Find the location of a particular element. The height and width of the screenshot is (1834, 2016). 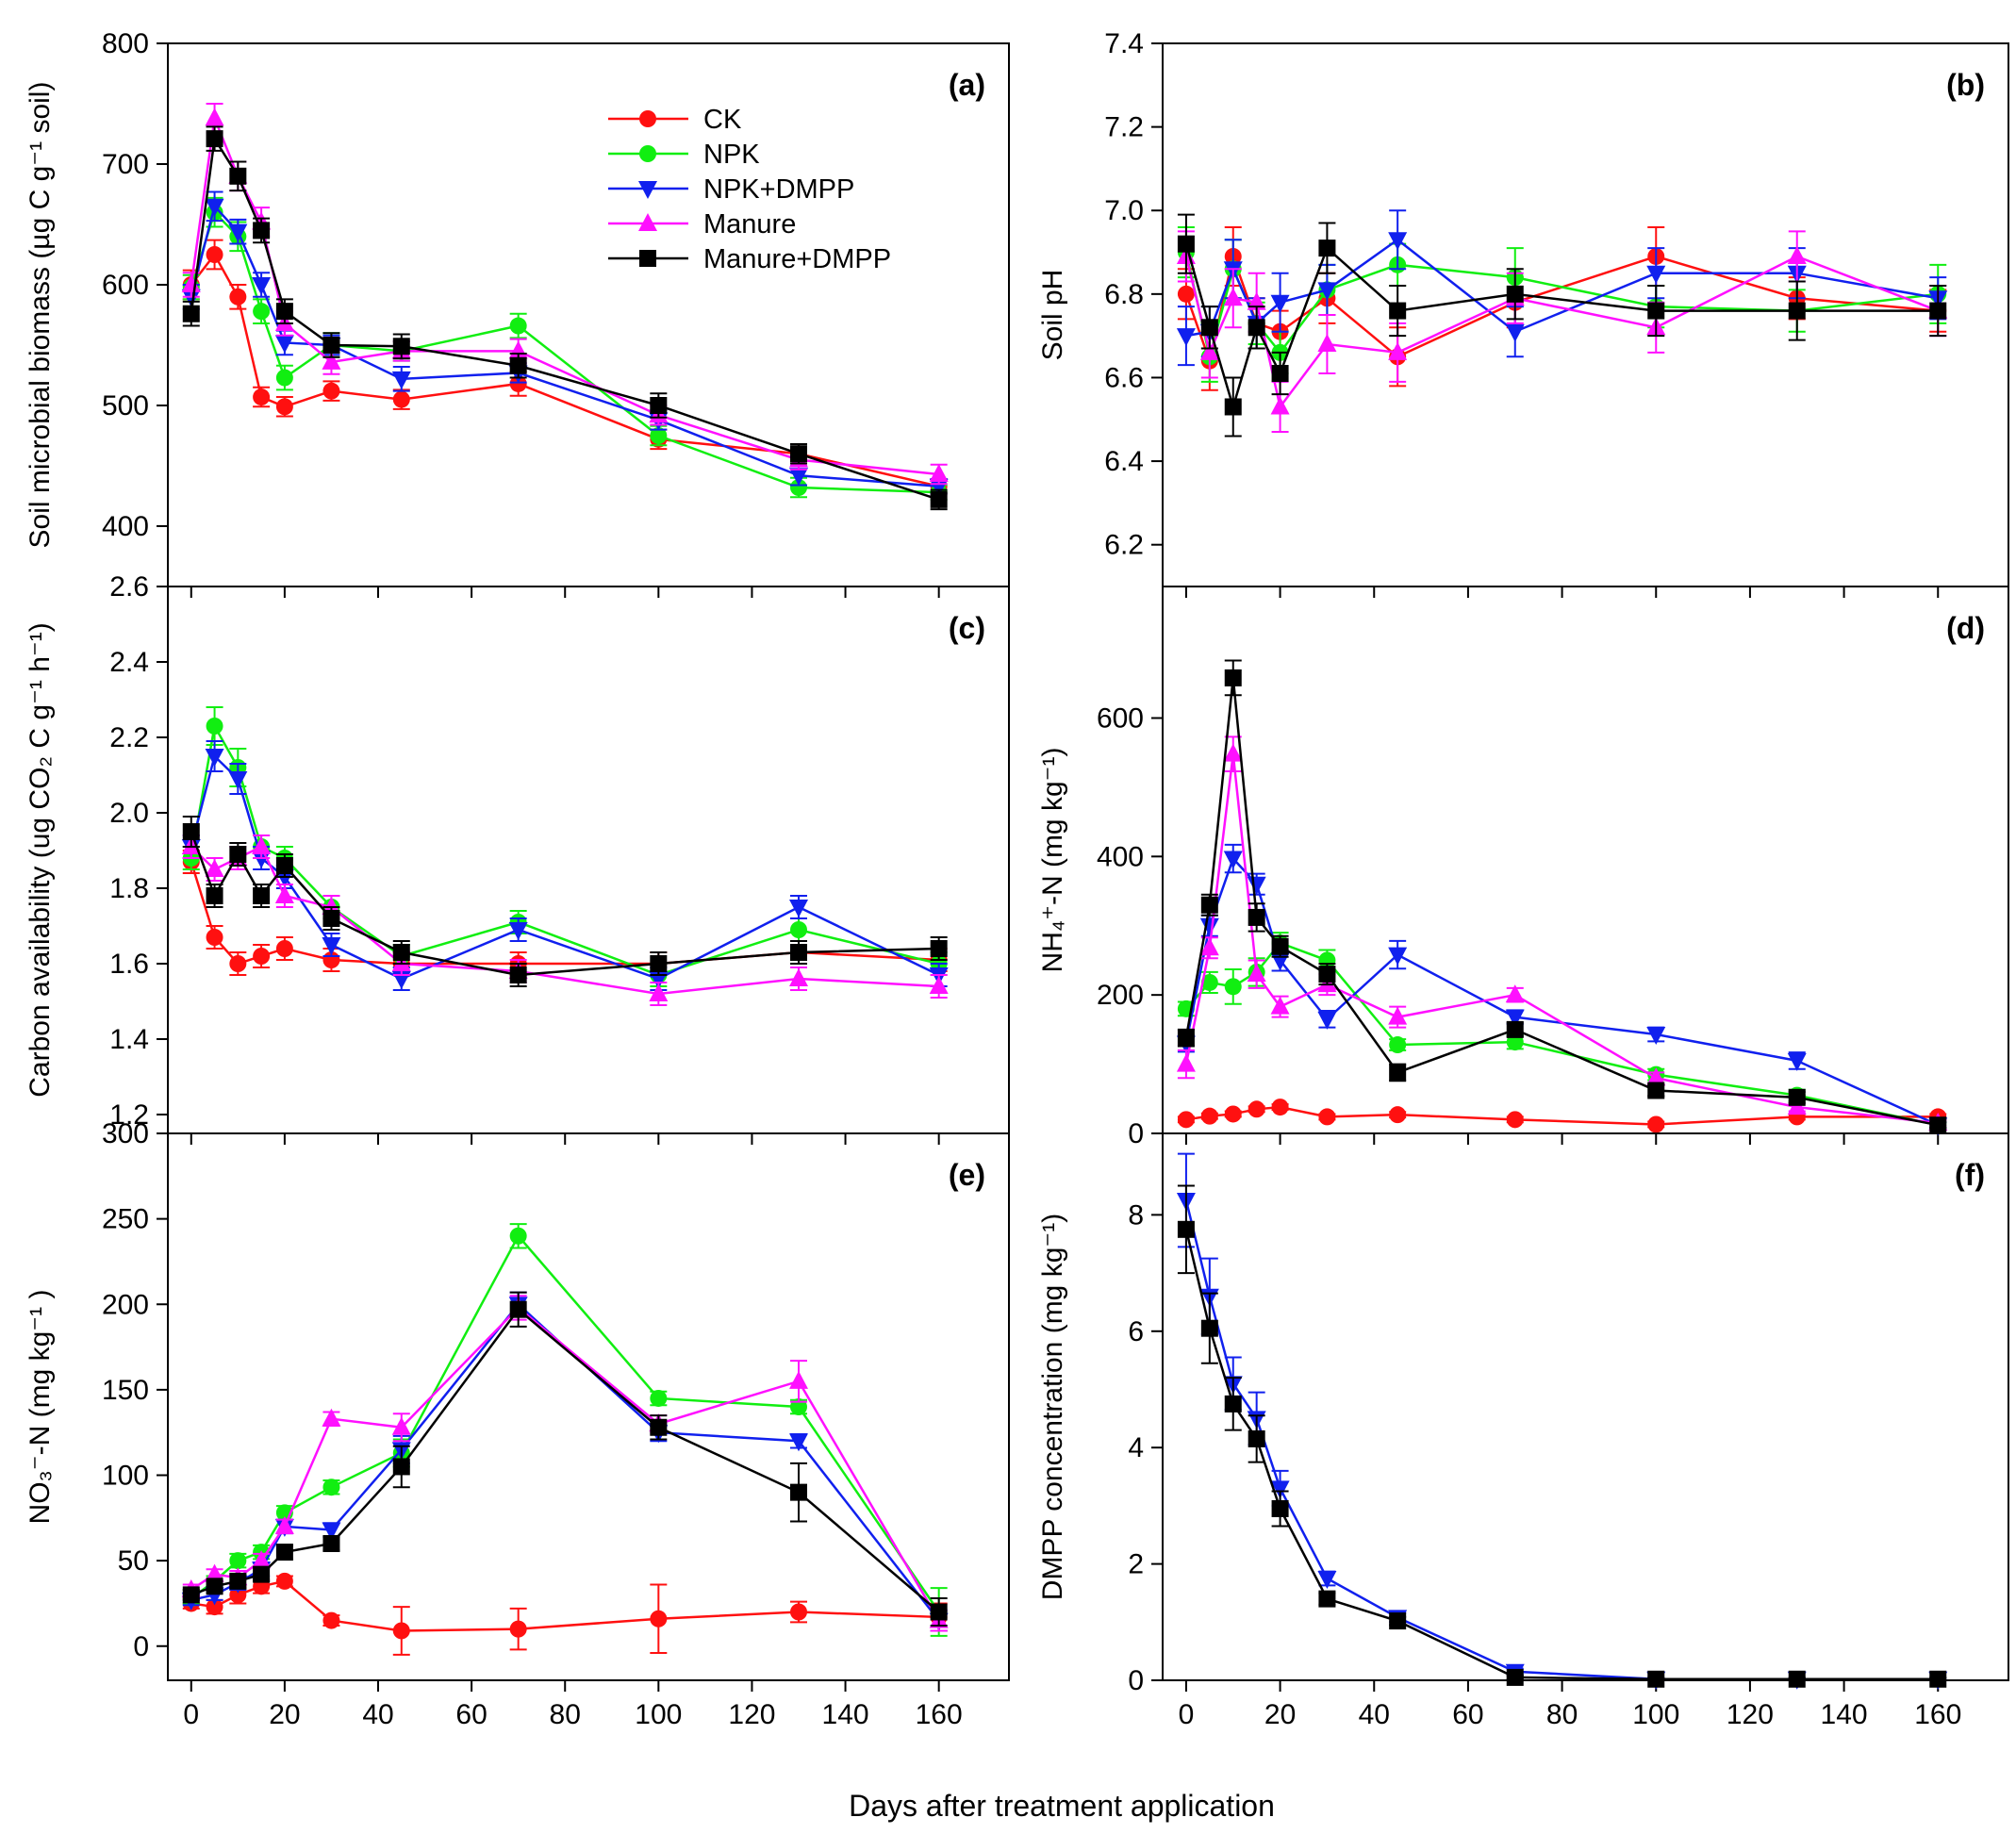

y-tick-label: 6.2 is located at coordinates (1124, 546).